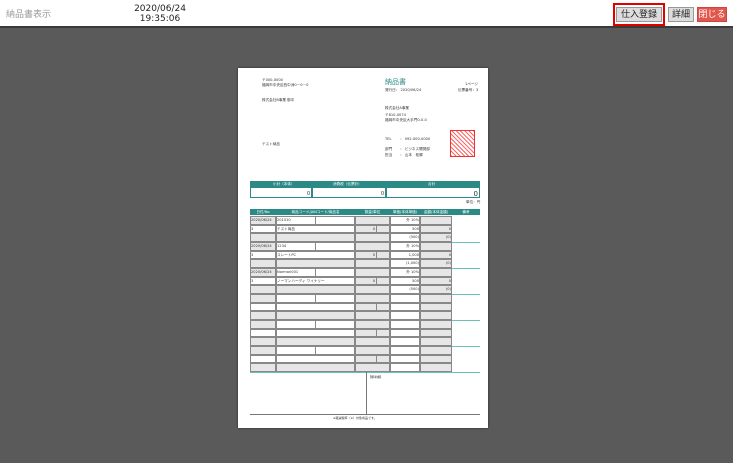  What do you see at coordinates (372, 212) in the screenshot?
I see `column-header: 数量/単位` at bounding box center [372, 212].